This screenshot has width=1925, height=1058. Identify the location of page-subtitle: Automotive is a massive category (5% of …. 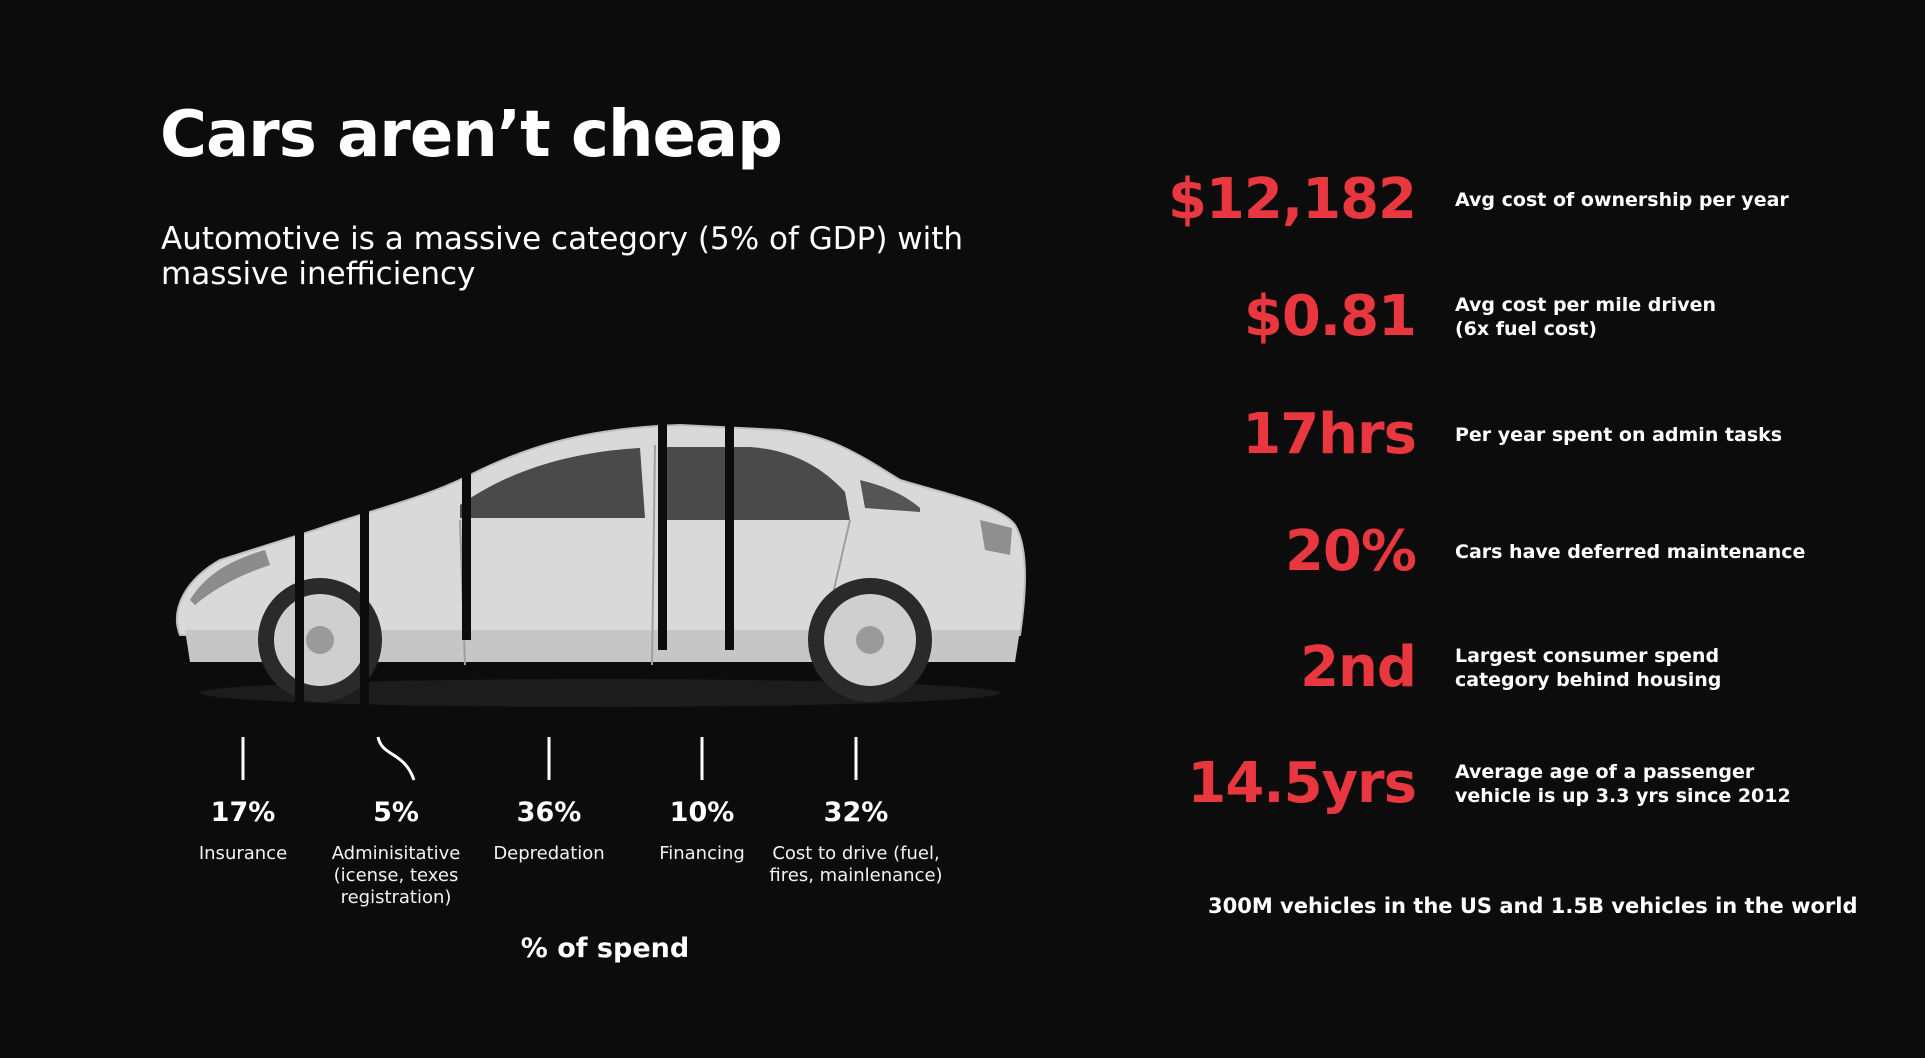
(562, 256).